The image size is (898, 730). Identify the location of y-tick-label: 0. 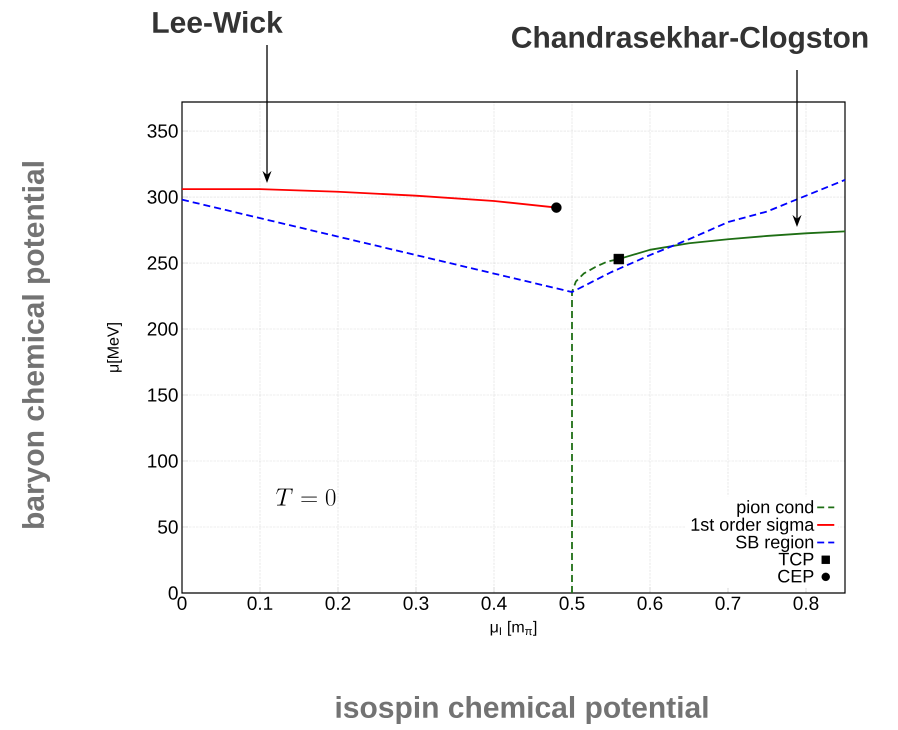
(173, 593).